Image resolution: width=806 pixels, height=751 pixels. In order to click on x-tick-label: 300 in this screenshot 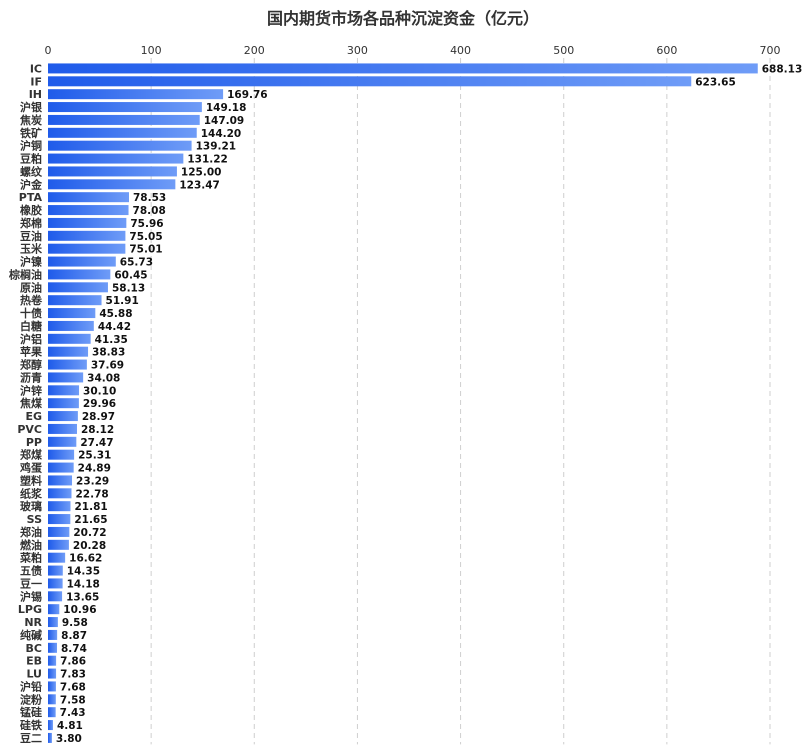, I will do `click(357, 50)`.